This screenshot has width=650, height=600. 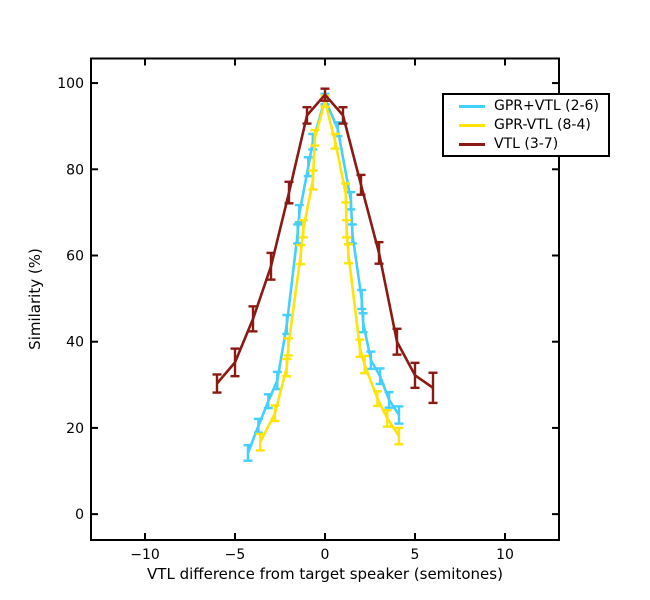 What do you see at coordinates (472, 125) in the screenshot?
I see `legend-line-gpr-minus-vtl` at bounding box center [472, 125].